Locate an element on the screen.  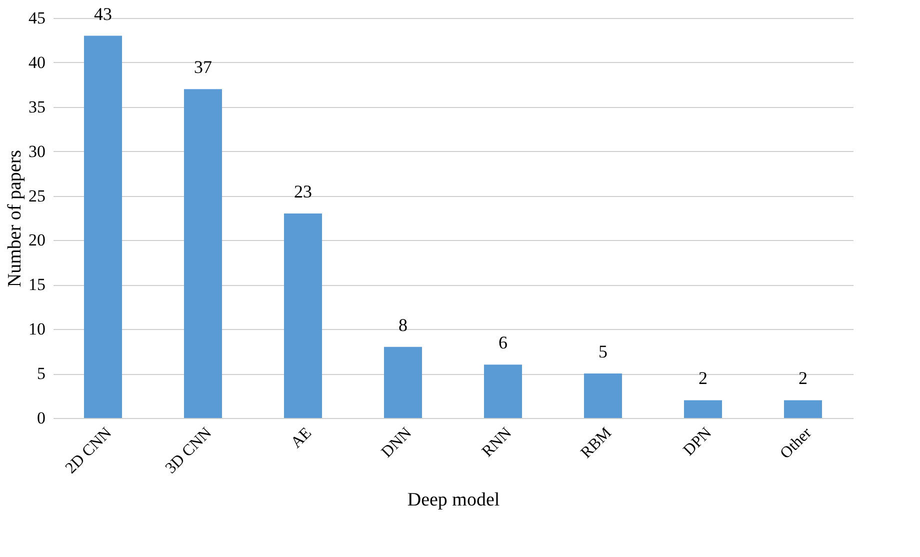
x-axis-title: Deep model is located at coordinates (453, 499).